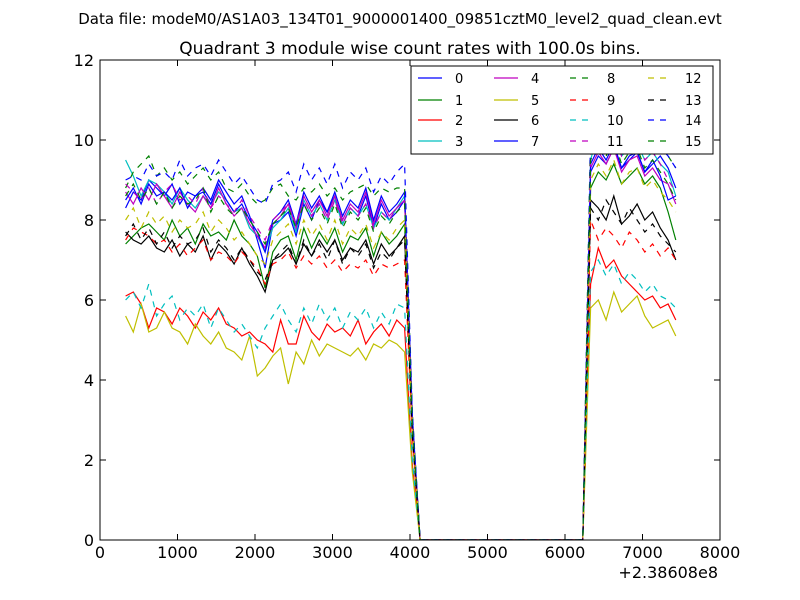  Describe the element at coordinates (487, 552) in the screenshot. I see `x-tick-label: 5000` at that location.